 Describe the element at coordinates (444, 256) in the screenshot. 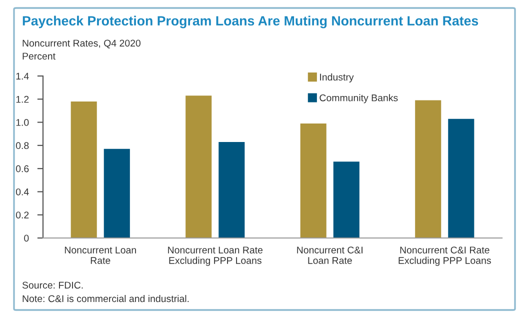

I see `x-tick-label: Noncurrent C&I Rate Excluding PPP Loans` at that location.